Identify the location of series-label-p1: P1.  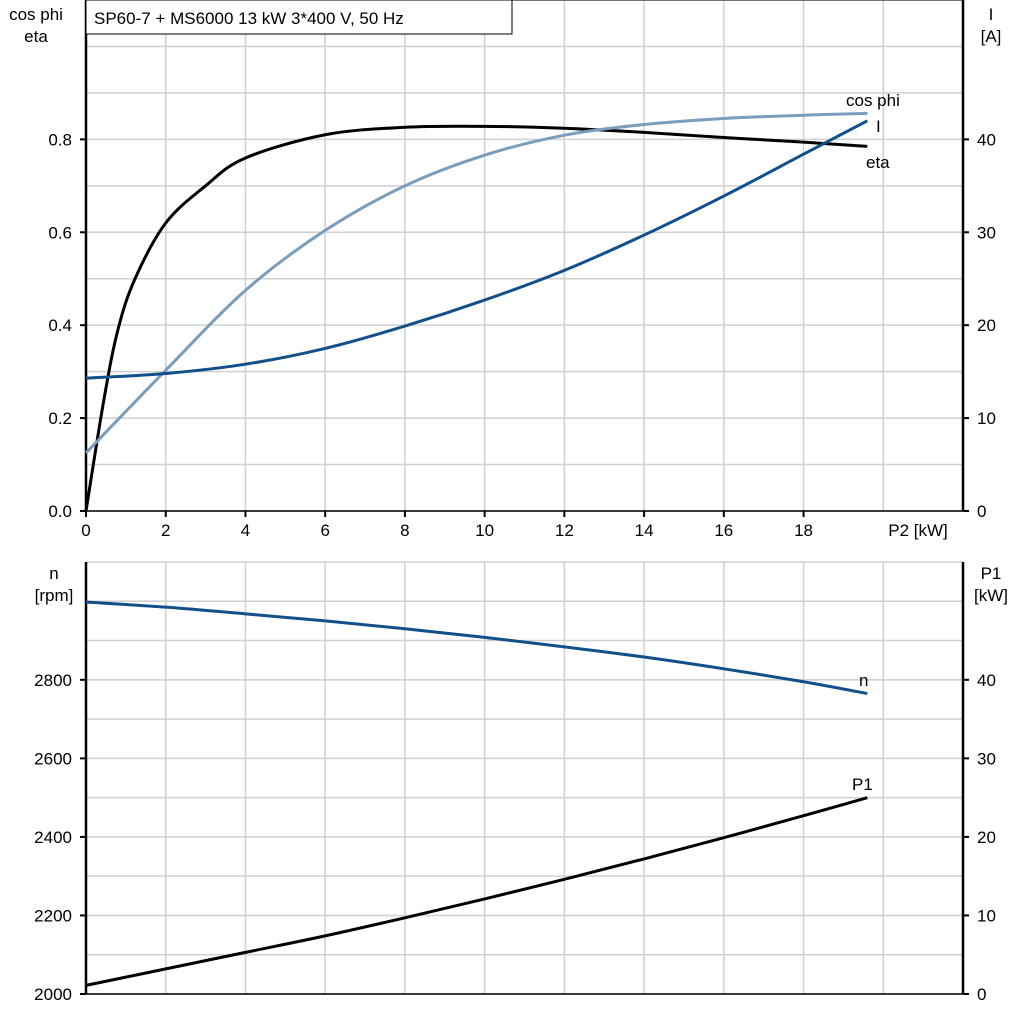
(862, 784).